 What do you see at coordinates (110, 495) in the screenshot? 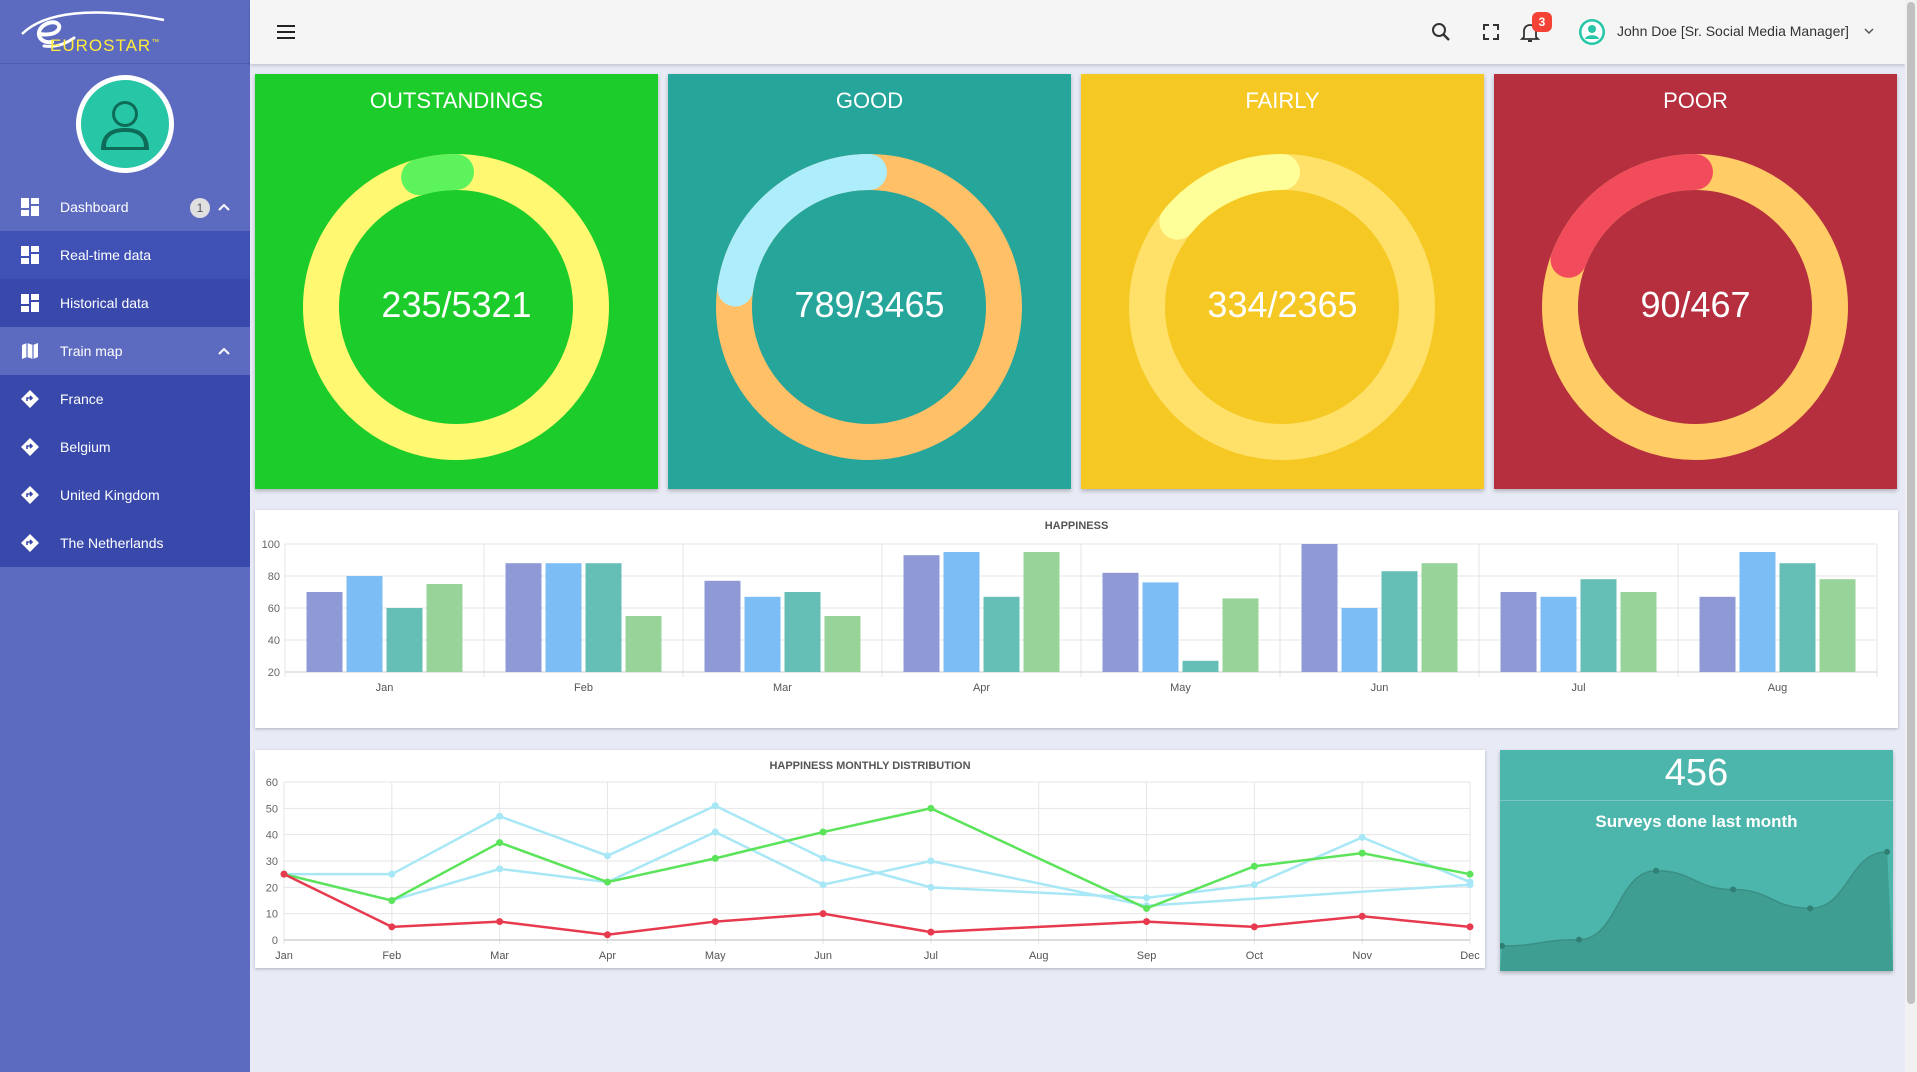
I see `sidebar-item-label: United Kingdom` at bounding box center [110, 495].